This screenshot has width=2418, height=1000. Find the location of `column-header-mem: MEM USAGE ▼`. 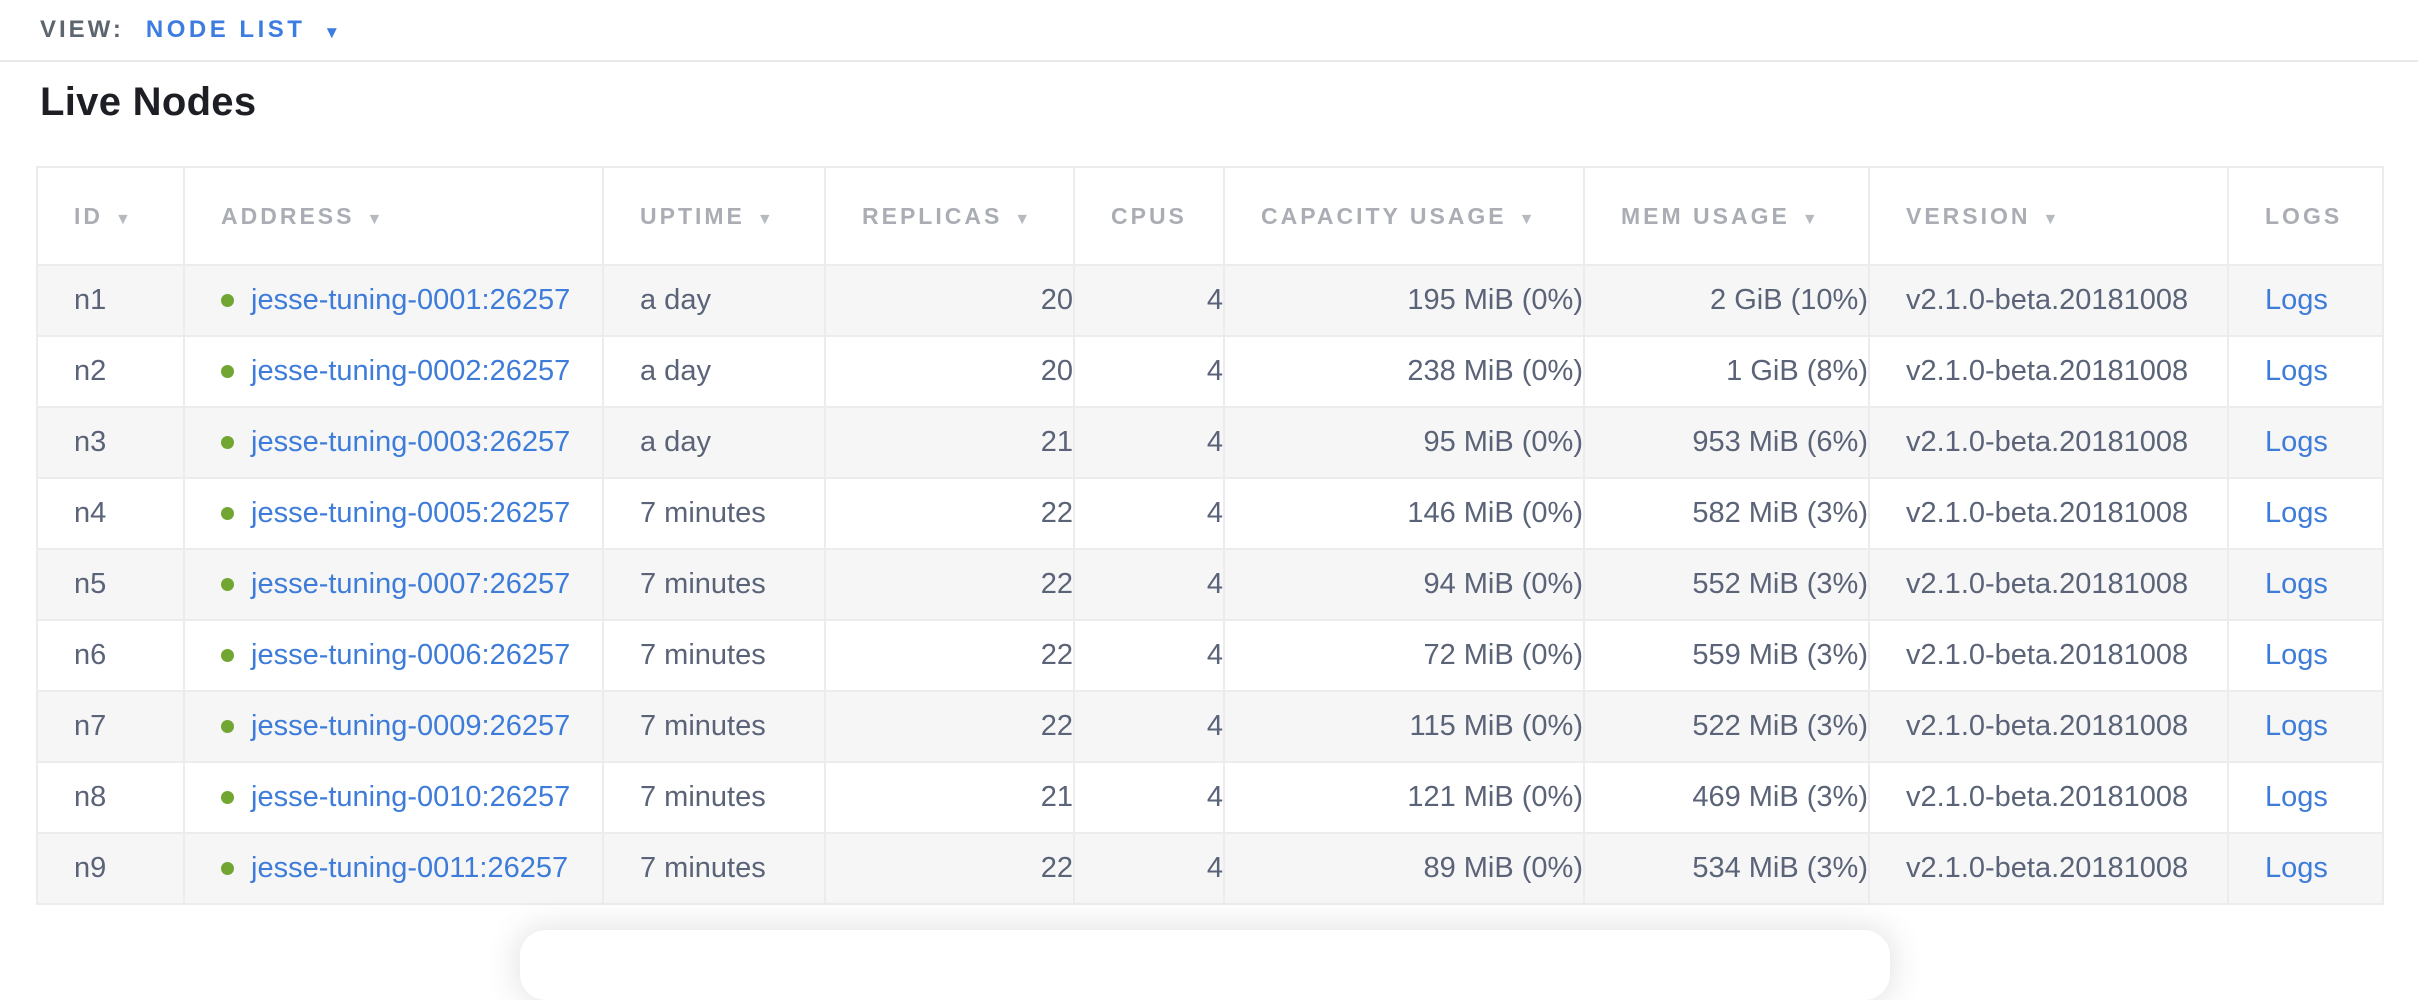

column-header-mem: MEM USAGE ▼ is located at coordinates (1726, 216).